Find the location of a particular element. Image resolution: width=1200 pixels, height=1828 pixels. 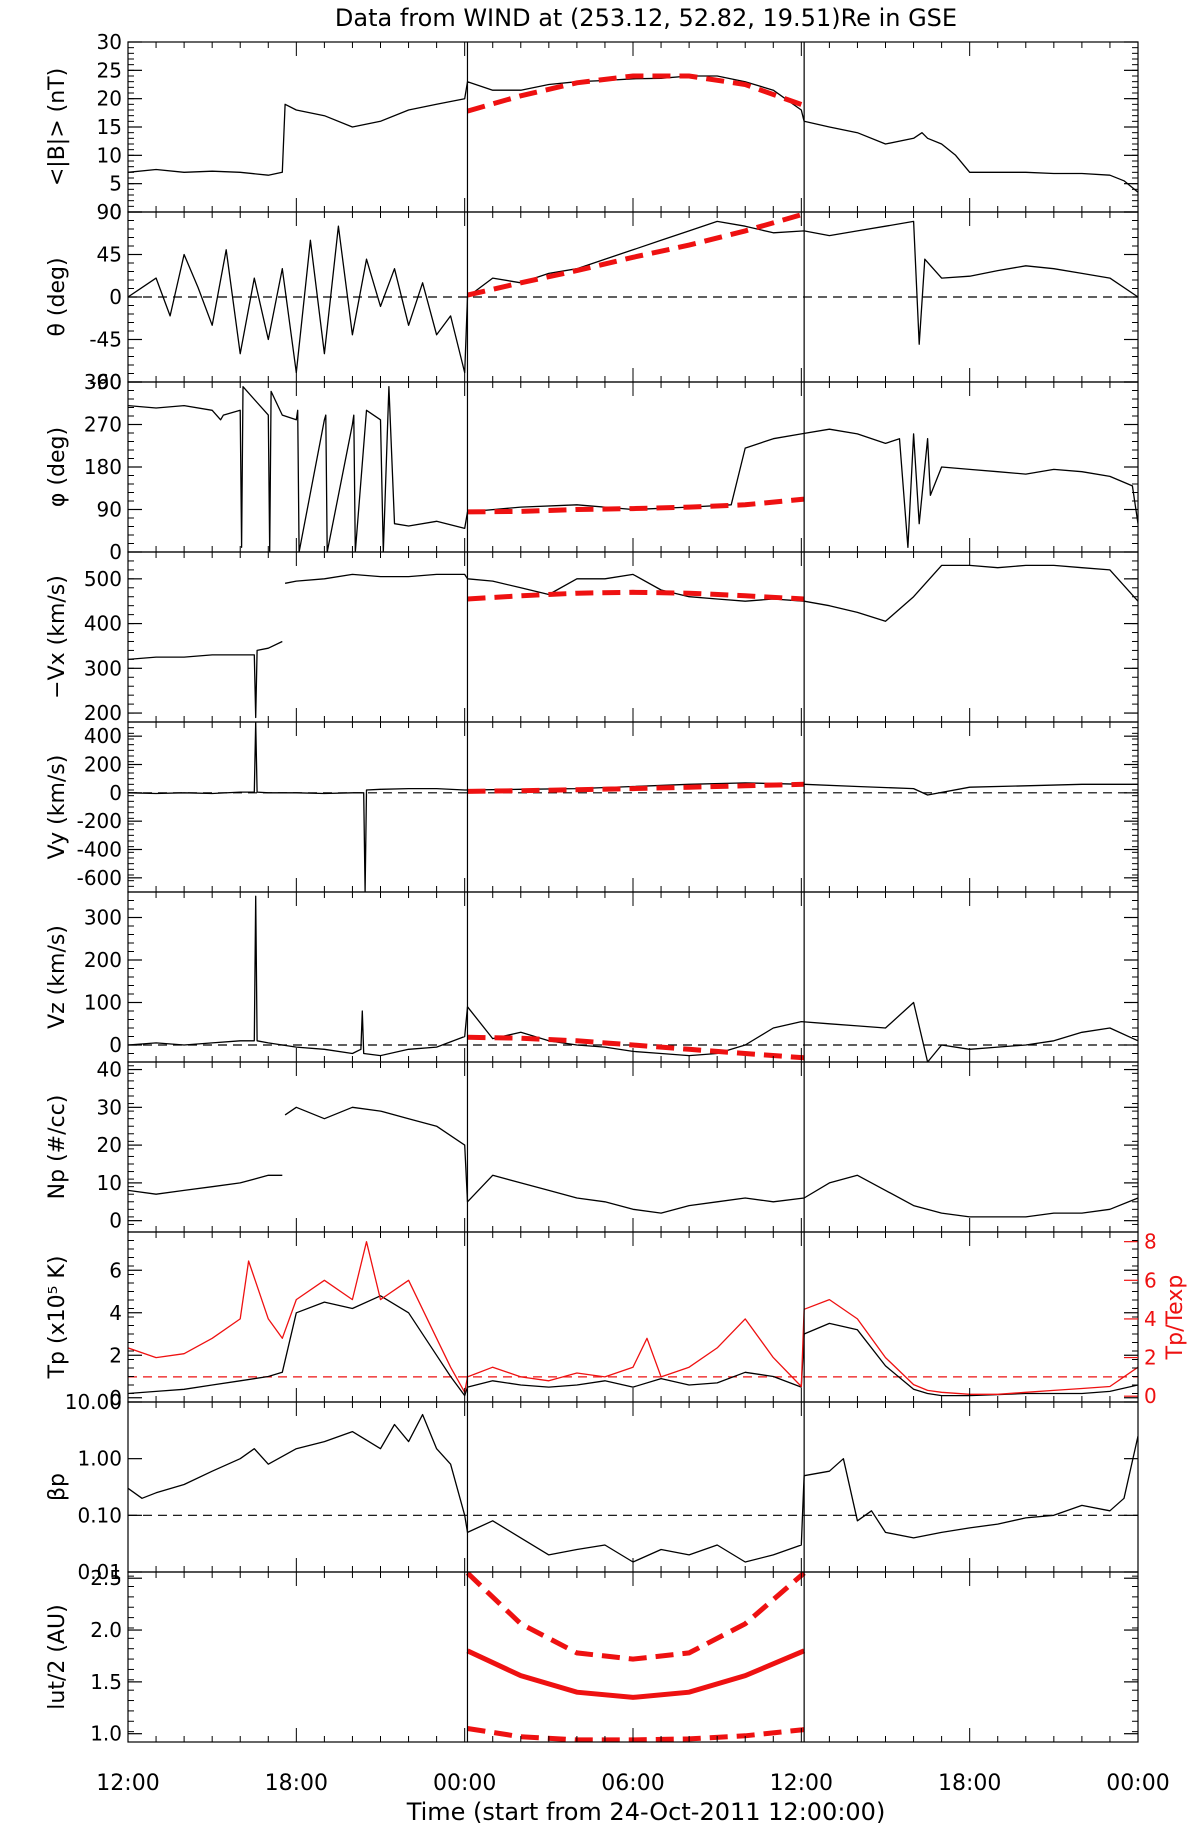

panel-lut: 1.0 1.5 2.0 2.5 lut/2 (AU) is located at coordinates (592, 1656).